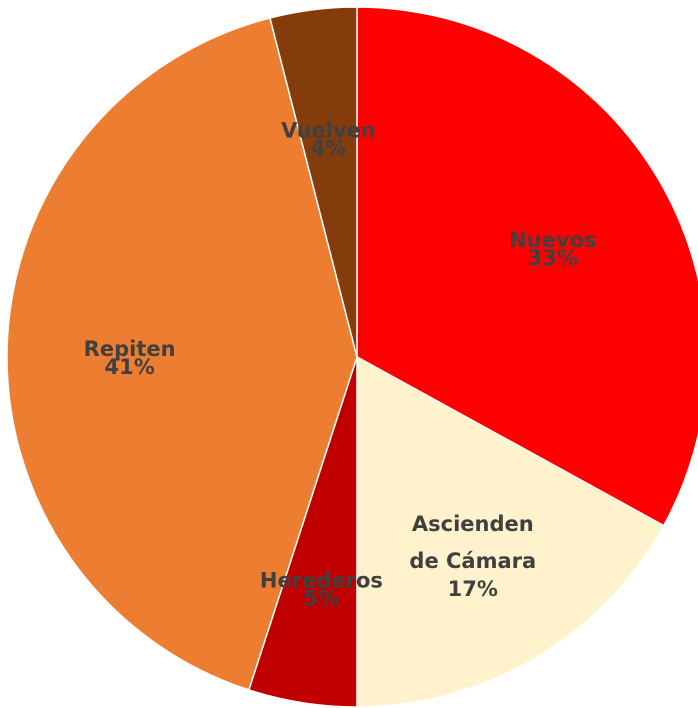 Image resolution: width=698 pixels, height=708 pixels. I want to click on slice-label: Herederos, so click(321, 581).